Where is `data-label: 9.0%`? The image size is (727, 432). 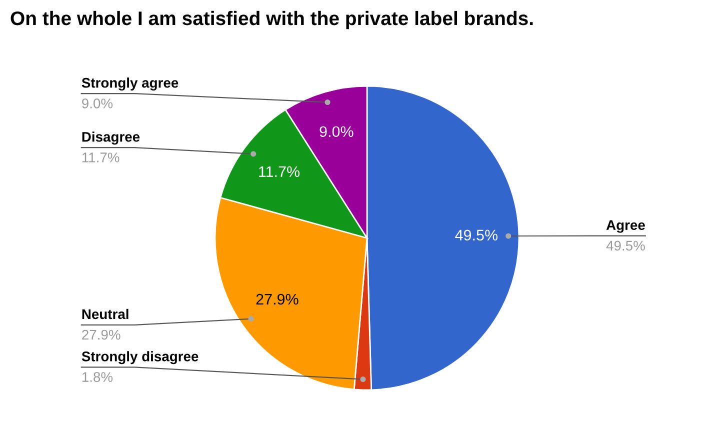 data-label: 9.0% is located at coordinates (337, 132).